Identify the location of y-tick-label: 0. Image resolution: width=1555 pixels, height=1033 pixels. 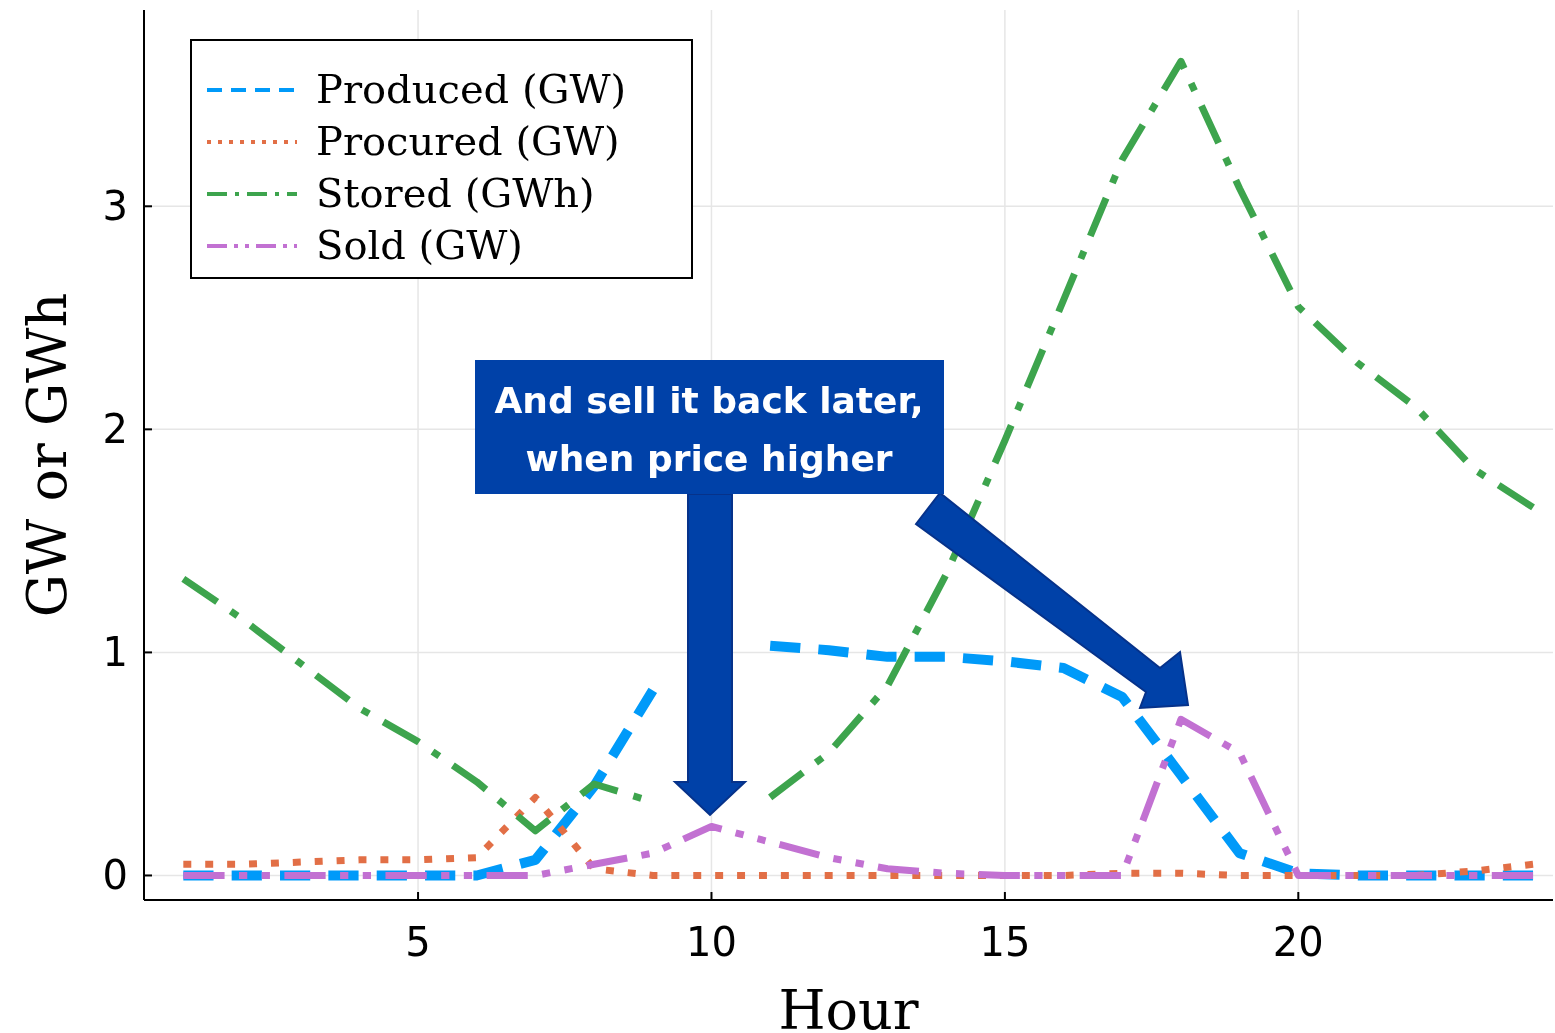
(115, 875).